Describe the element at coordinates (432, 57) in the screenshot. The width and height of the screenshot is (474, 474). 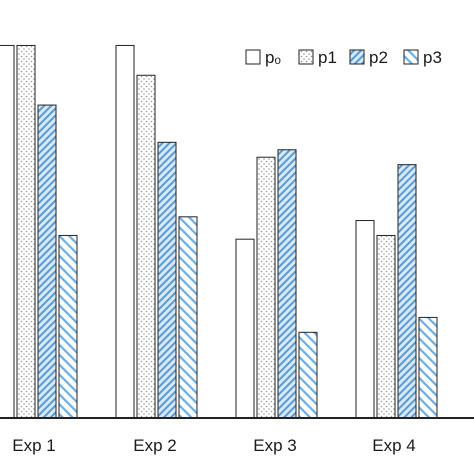
I see `legend-label-3: p3` at that location.